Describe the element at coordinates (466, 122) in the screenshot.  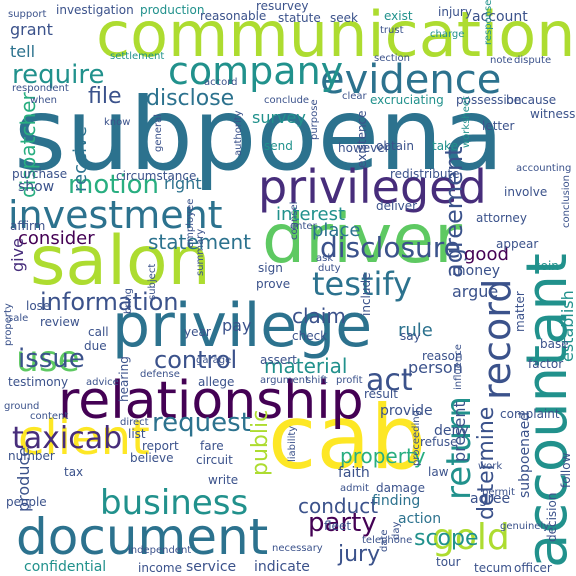
I see `word-worksheet: worksheet` at that location.